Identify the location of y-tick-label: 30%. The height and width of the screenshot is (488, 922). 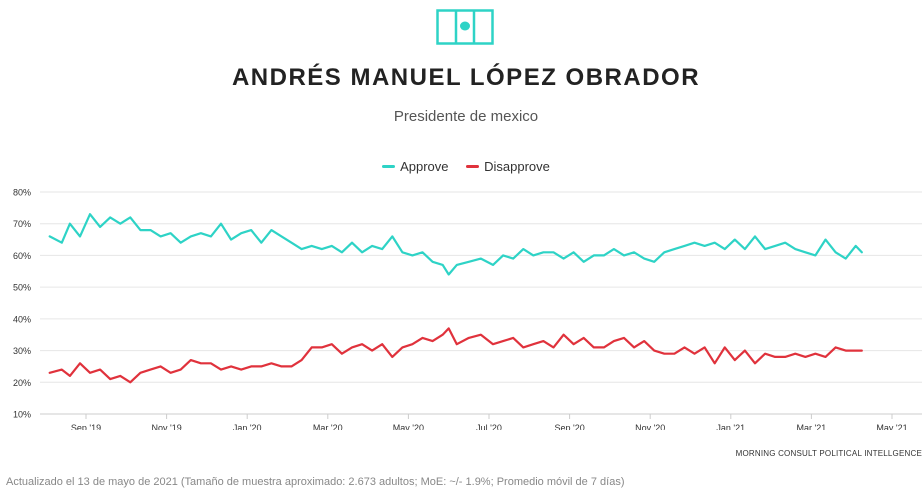
(22, 351).